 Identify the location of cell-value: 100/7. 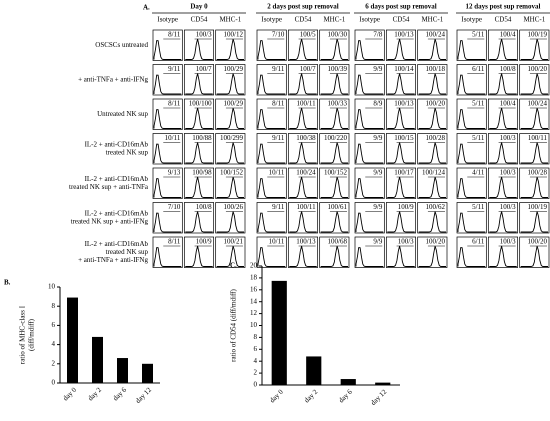
(308, 69).